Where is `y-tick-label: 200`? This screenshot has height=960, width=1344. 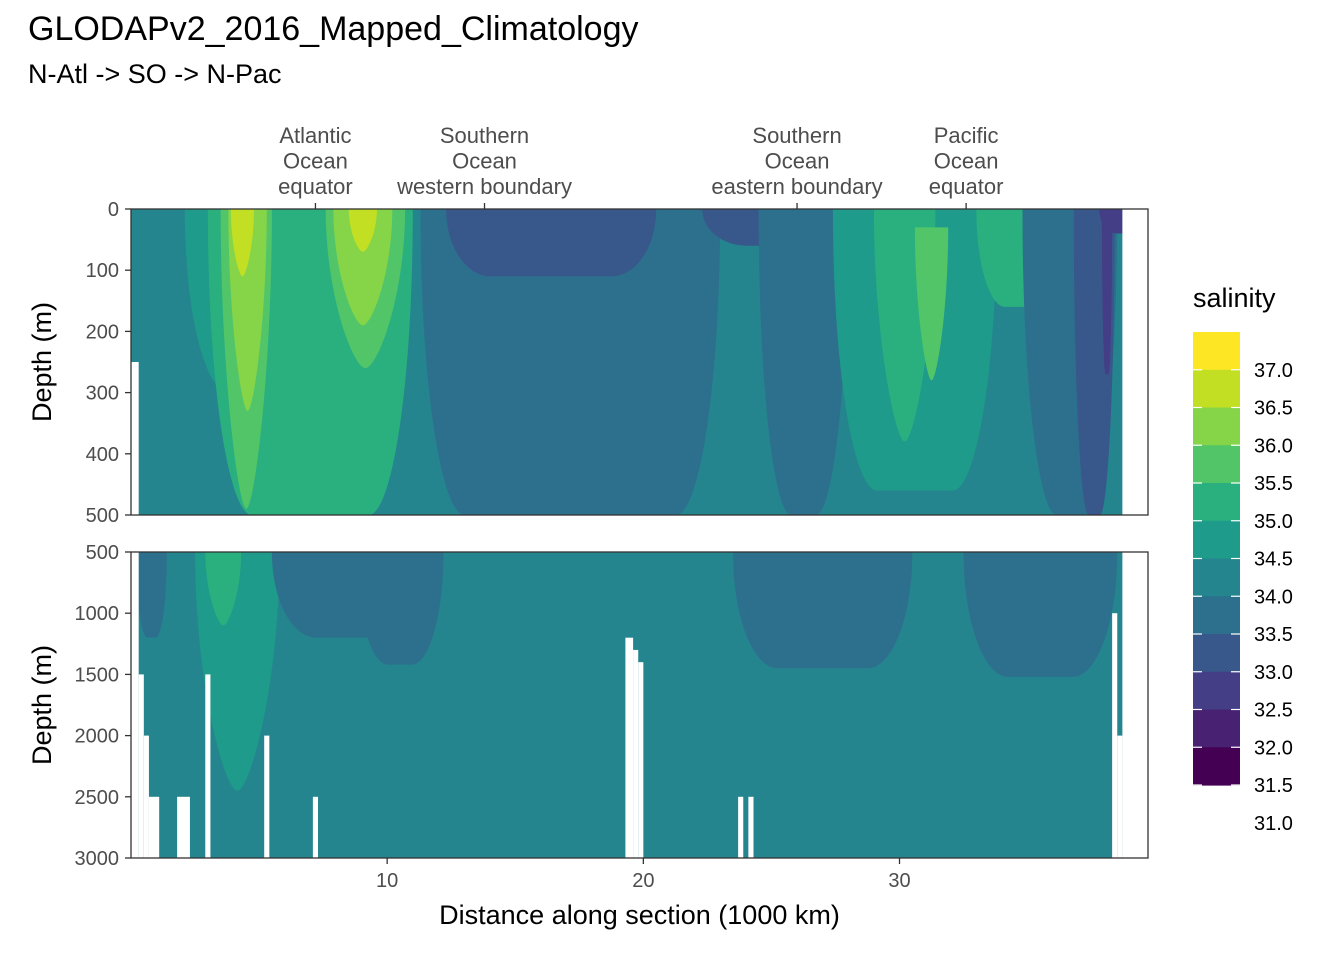
y-tick-label: 200 is located at coordinates (102, 332).